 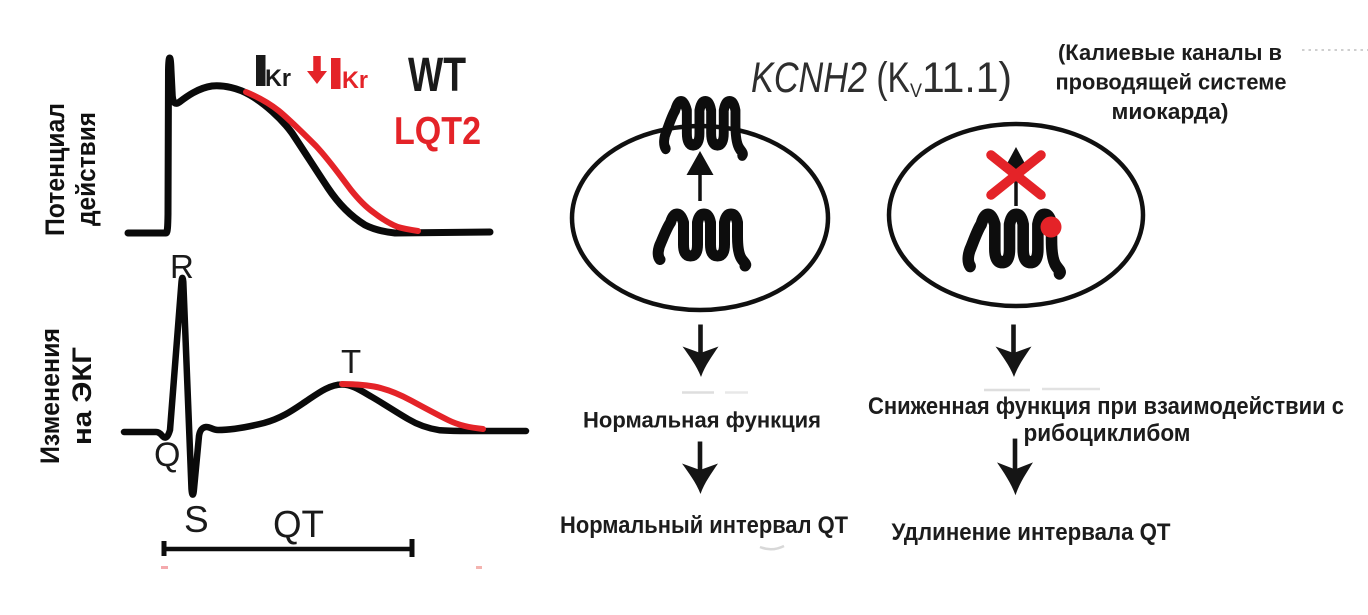 What do you see at coordinates (1107, 433) in the screenshot?
I see `svg-text: рибоциклибом` at bounding box center [1107, 433].